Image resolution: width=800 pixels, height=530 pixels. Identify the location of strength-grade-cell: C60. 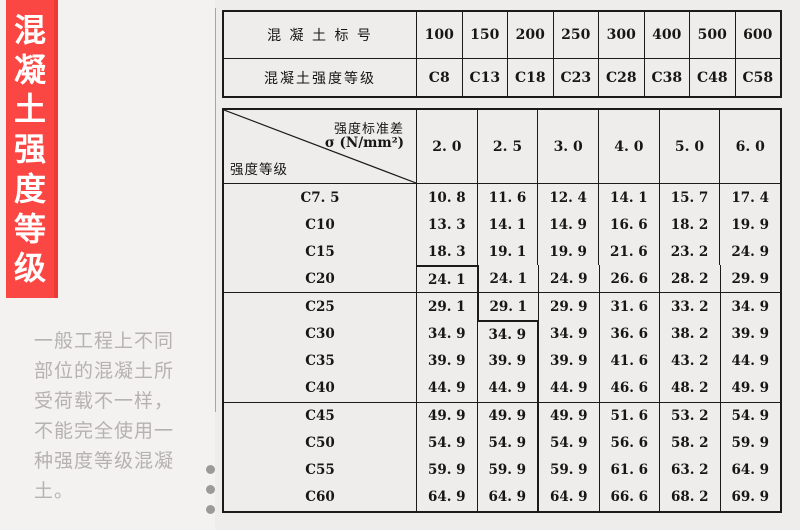
(320, 497).